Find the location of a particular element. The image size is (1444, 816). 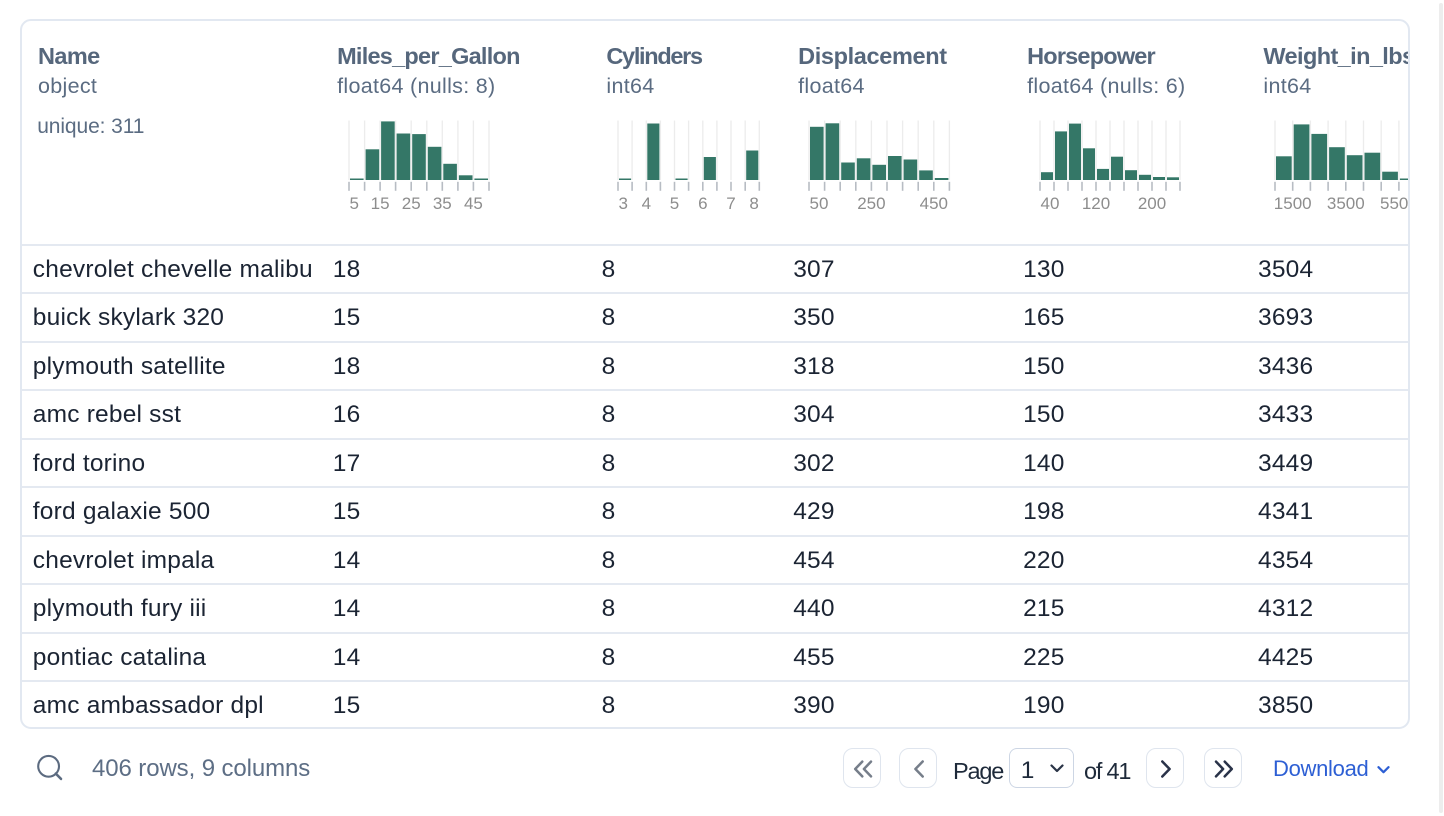

svg-text: 8 is located at coordinates (753, 203).